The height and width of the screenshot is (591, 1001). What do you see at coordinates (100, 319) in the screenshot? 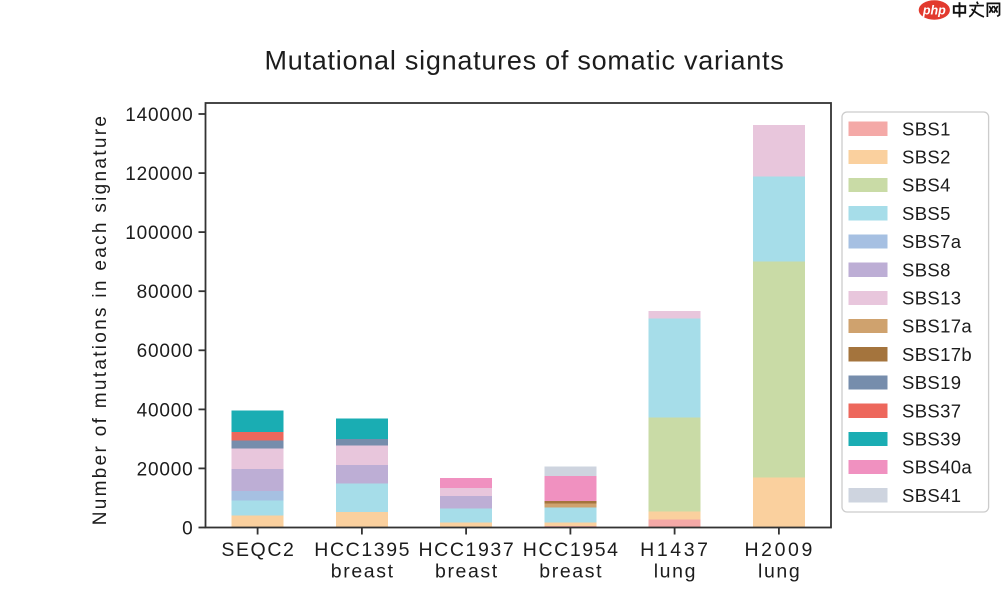
I see `svg-text:Number of mutations in each si: Number of mutations in each signature` at bounding box center [100, 319].